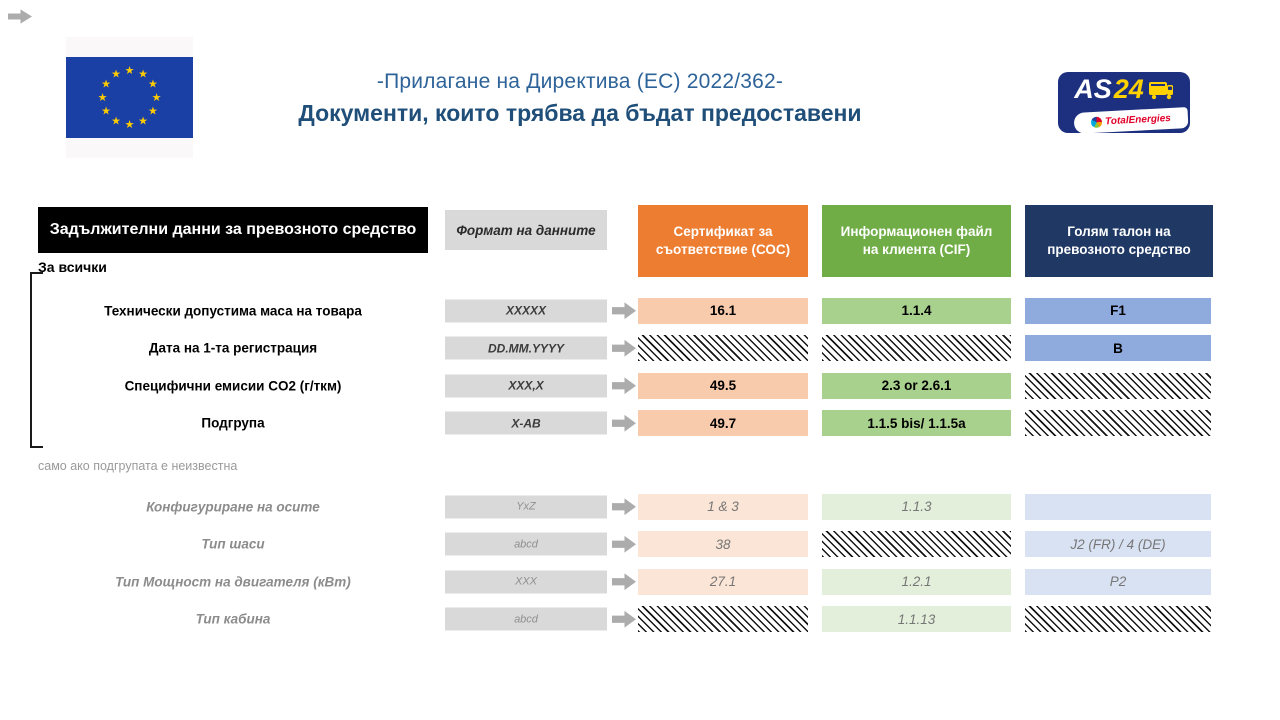  I want to click on cell-registration, so click(1118, 506).